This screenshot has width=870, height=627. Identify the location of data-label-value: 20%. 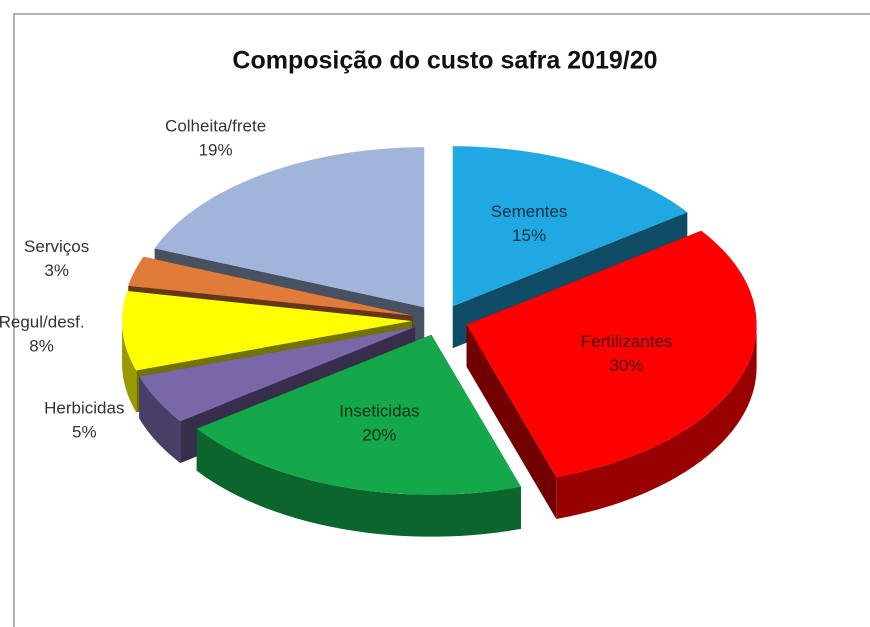
(379, 434).